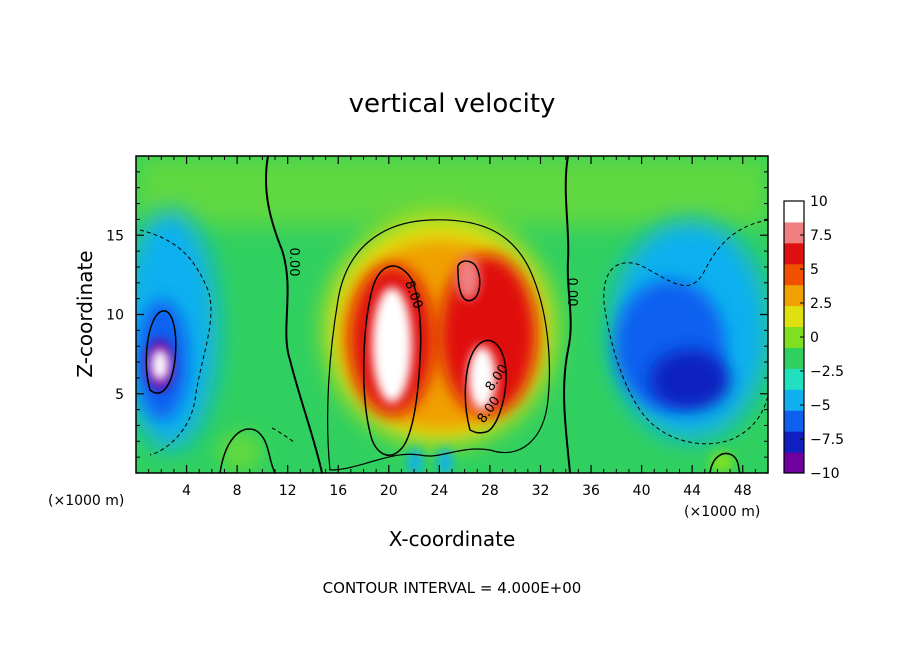  I want to click on x-tick-label: 36, so click(591, 491).